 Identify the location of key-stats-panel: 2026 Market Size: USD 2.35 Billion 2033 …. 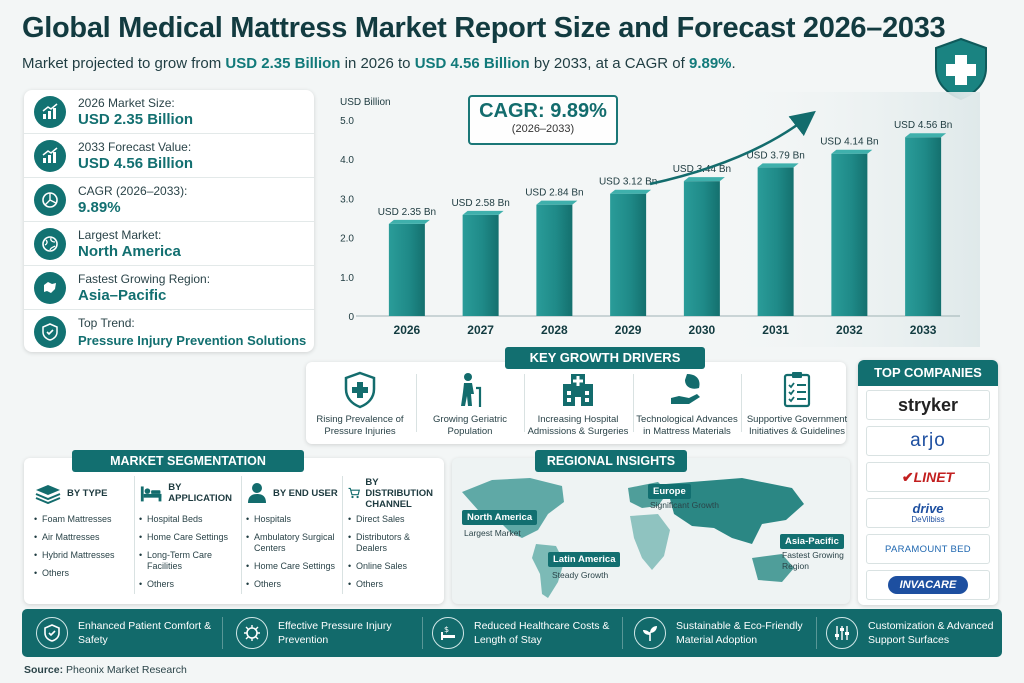
(169, 221).